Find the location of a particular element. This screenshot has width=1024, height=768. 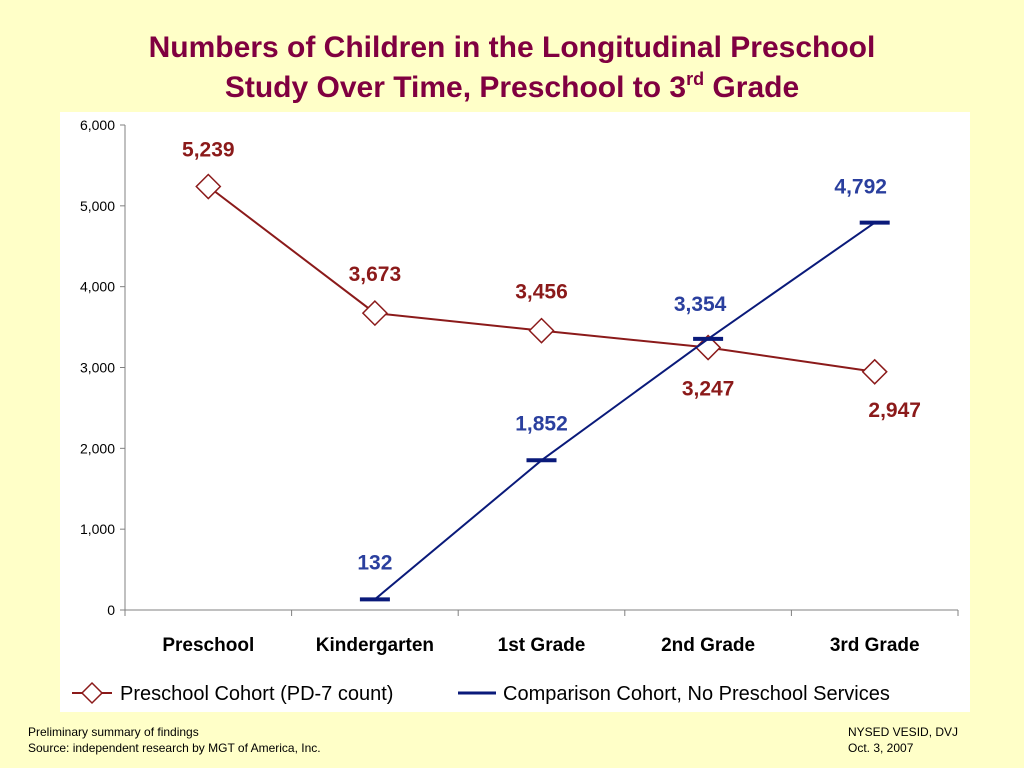

legend-label-comparison-cohort: Comparison Cohort, No Preschool Services is located at coordinates (696, 694).